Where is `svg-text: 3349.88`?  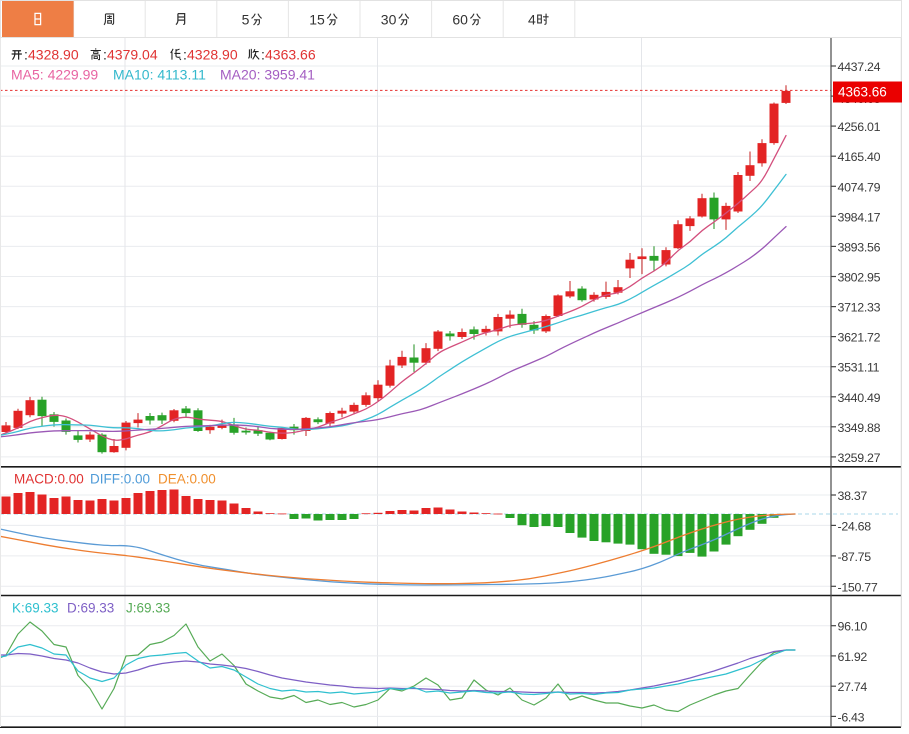 svg-text: 3349.88 is located at coordinates (859, 428).